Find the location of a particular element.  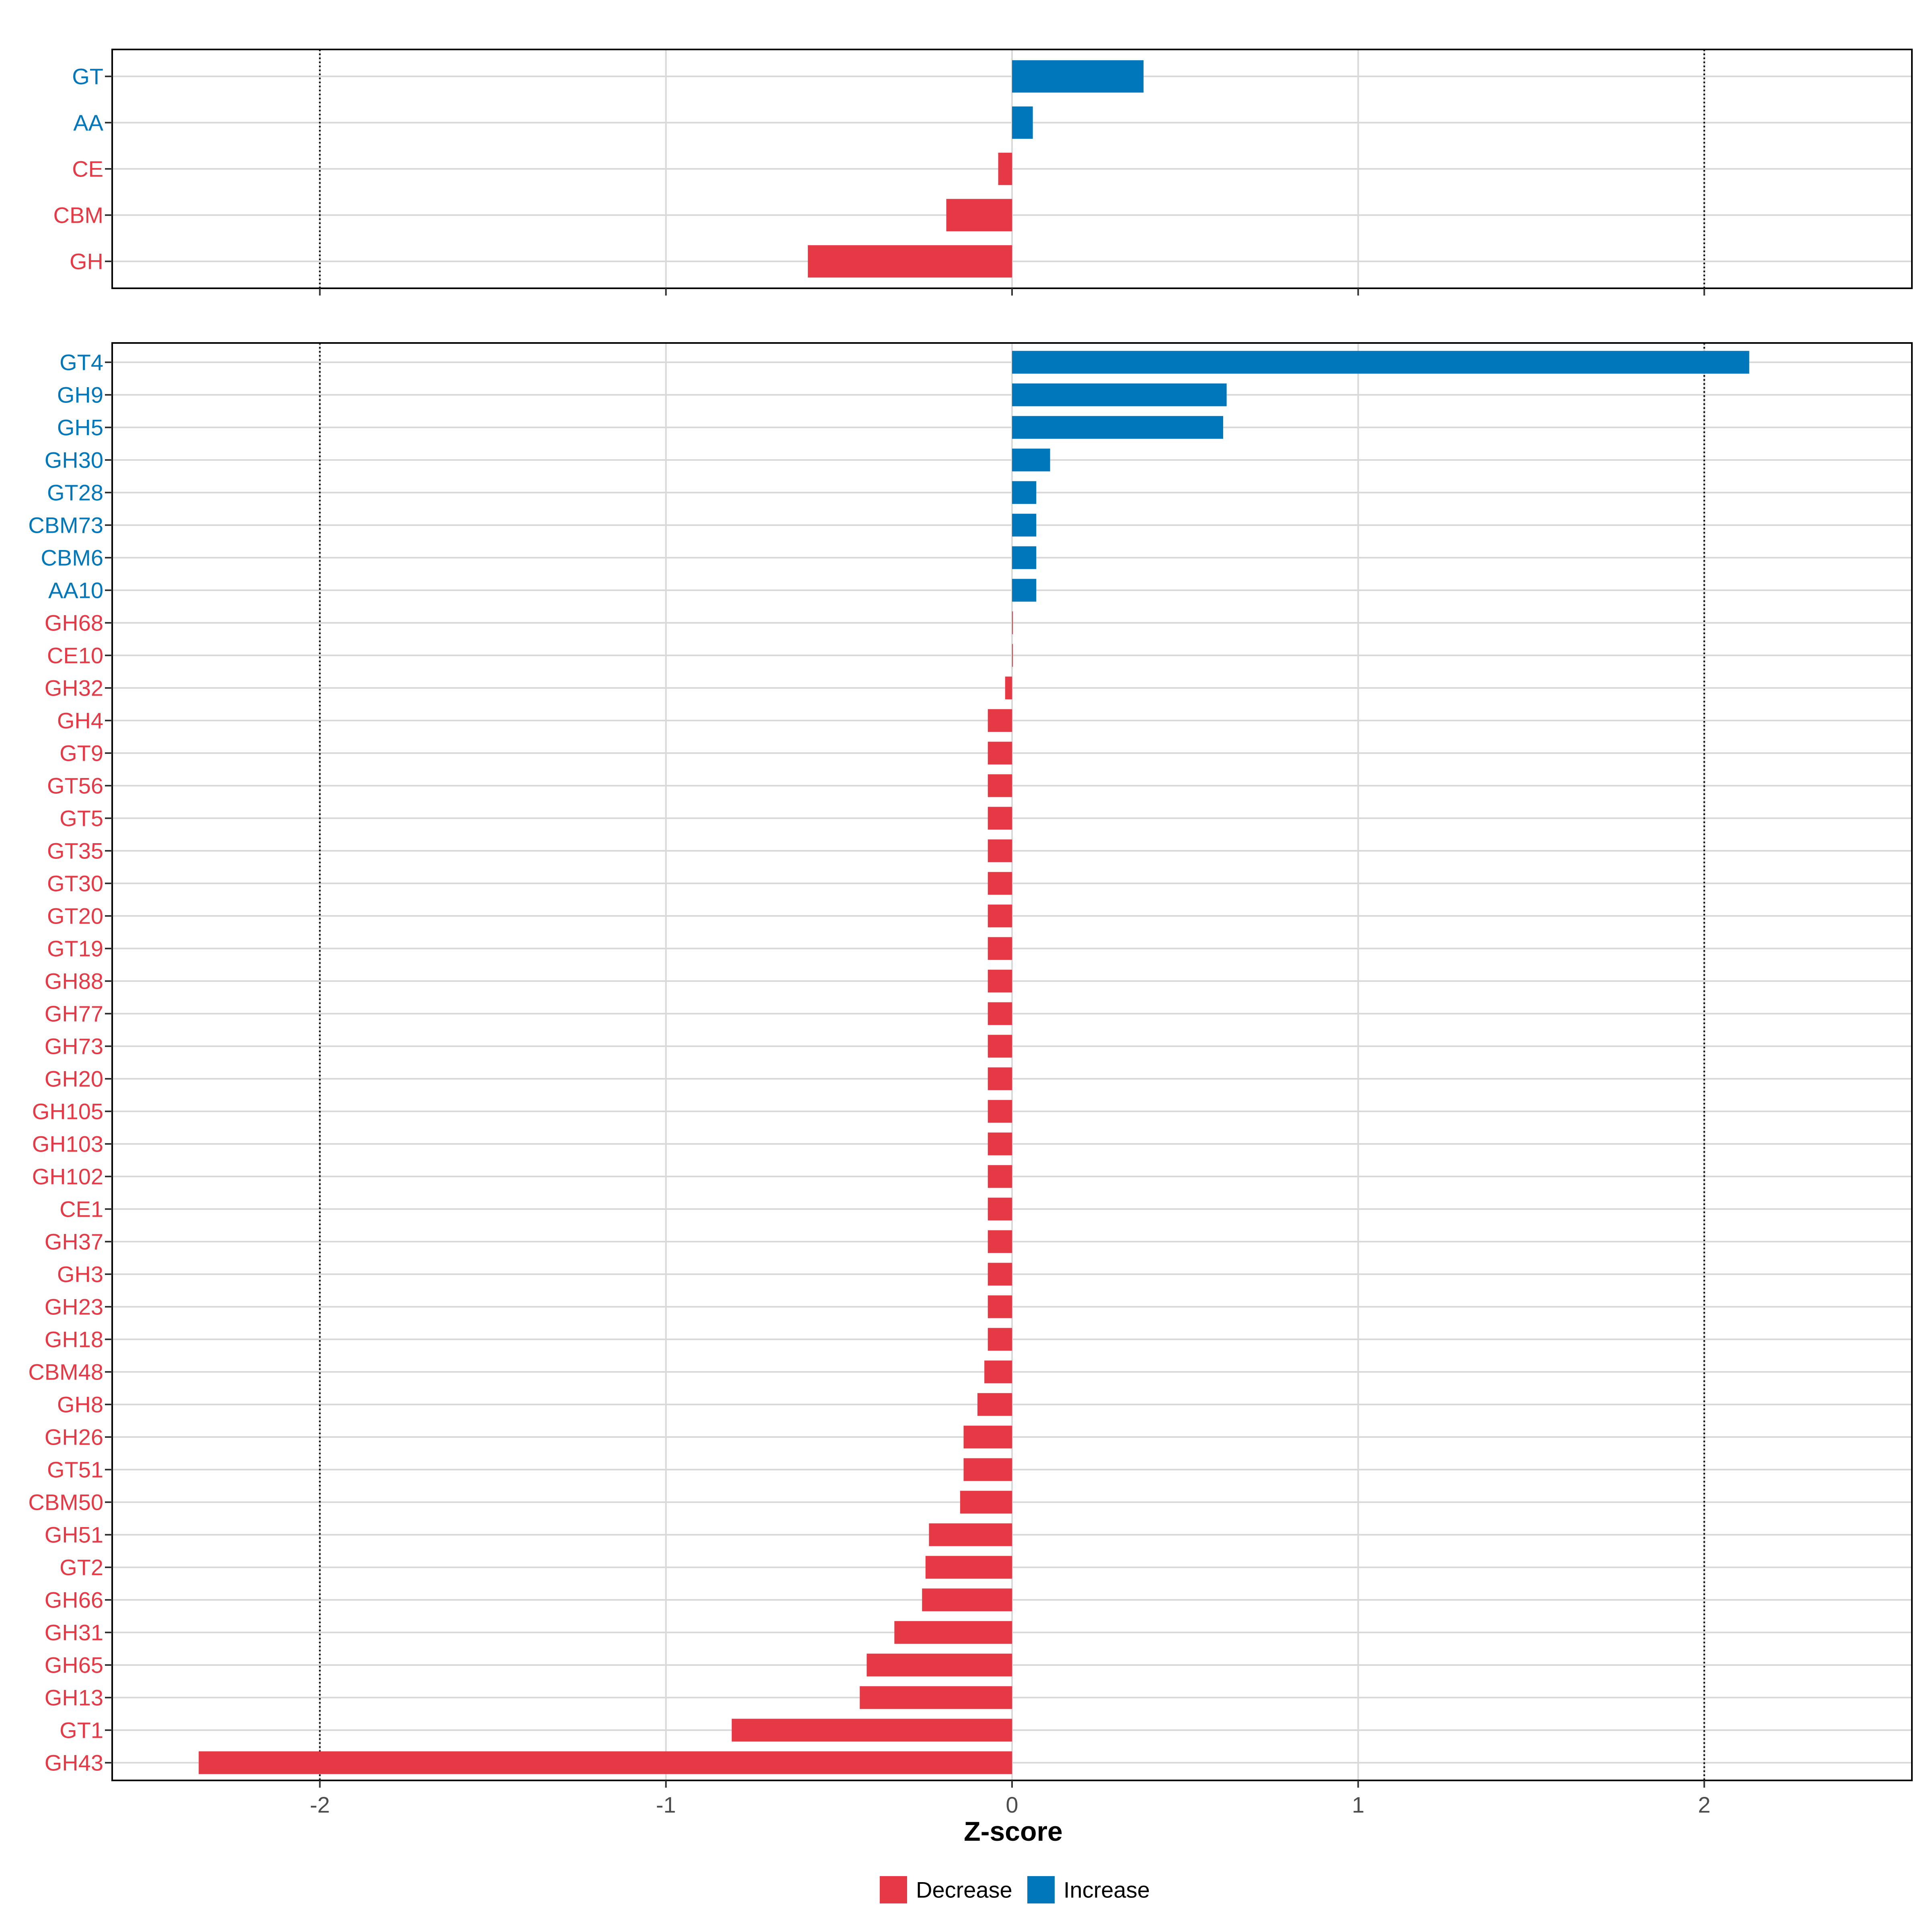

bottom-y-label-gt30: GT30 is located at coordinates (75, 883).